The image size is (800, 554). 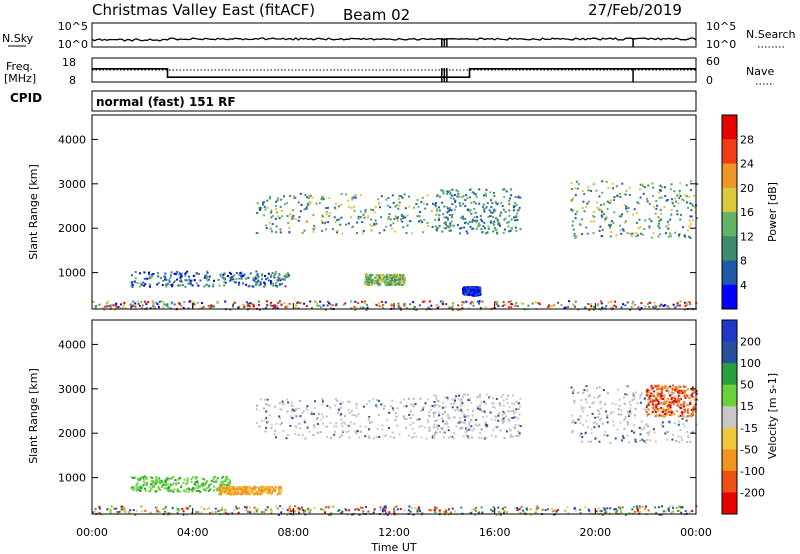 I want to click on y-tick-label: 3000, so click(x=72, y=389).